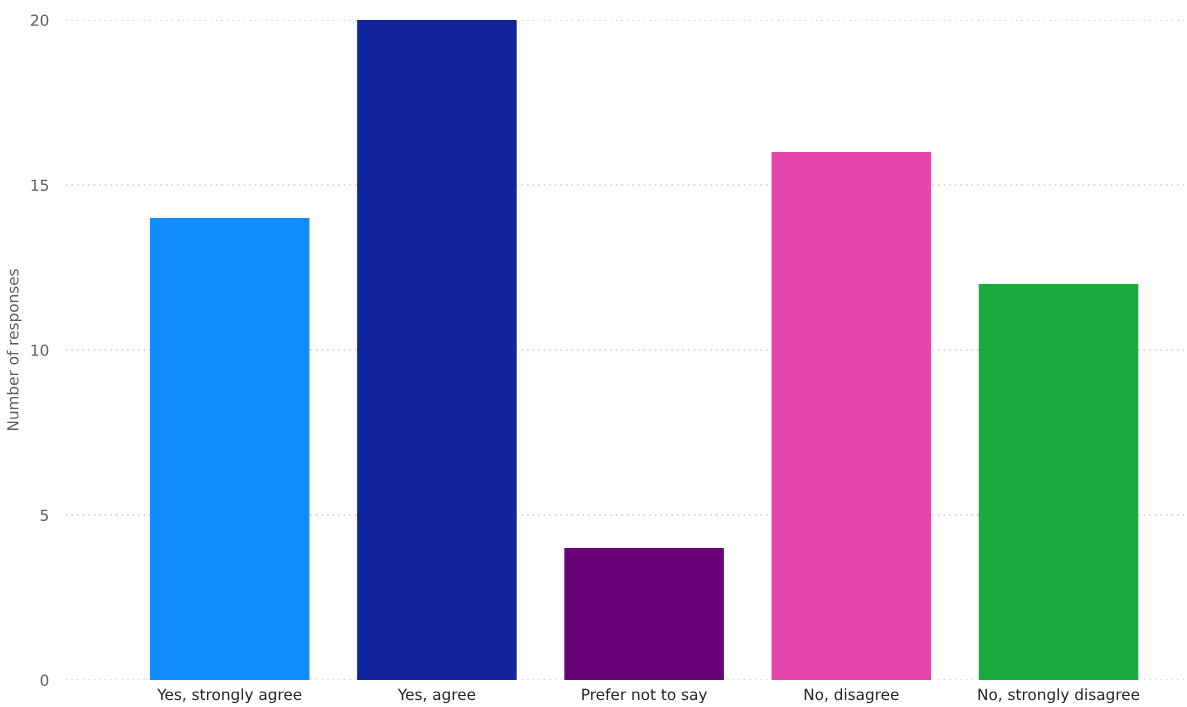 Image resolution: width=1187 pixels, height=707 pixels. What do you see at coordinates (229, 696) in the screenshot?
I see `x-tick-label: Yes, strongly agree` at bounding box center [229, 696].